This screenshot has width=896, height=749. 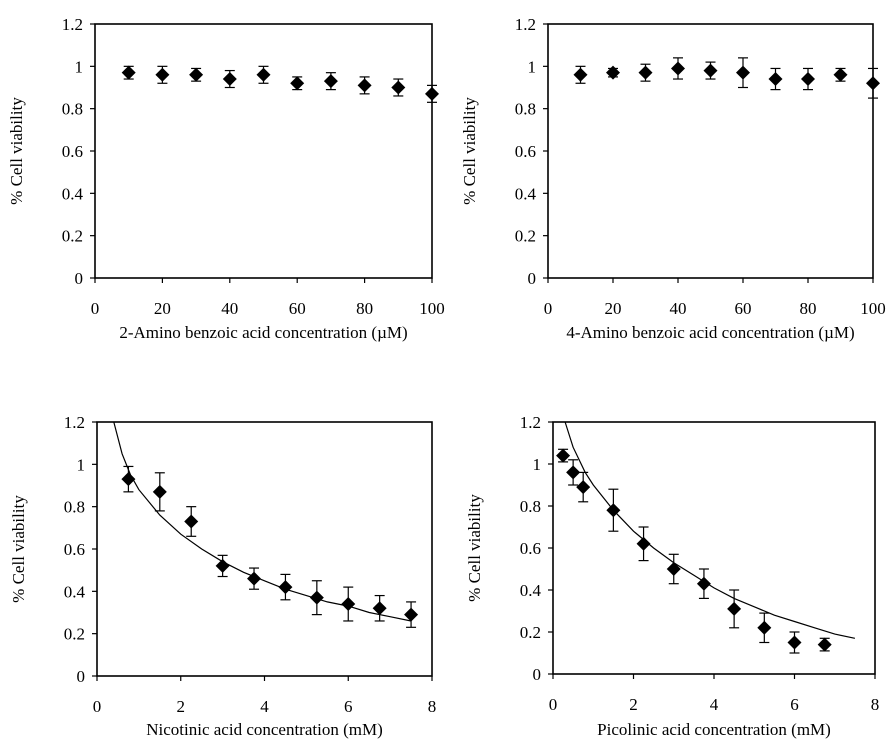 I want to click on x-axis-label: 4-Amino benzoic acid concentration (µM), so click(x=710, y=332).